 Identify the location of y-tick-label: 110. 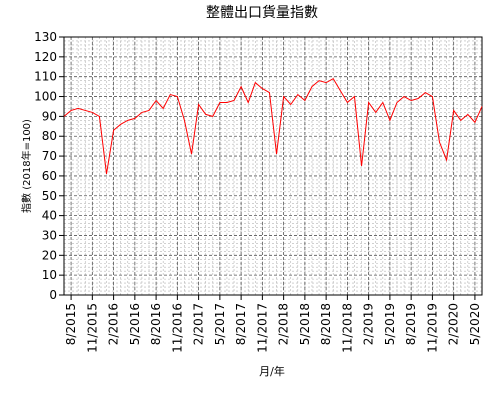
(45, 77).